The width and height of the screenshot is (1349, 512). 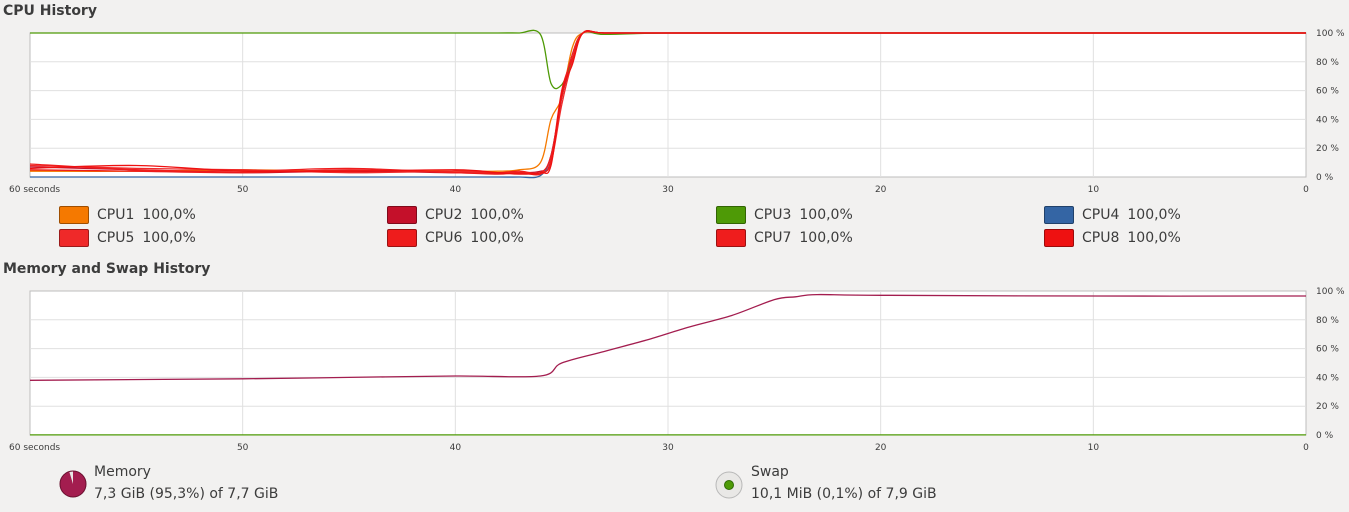 I want to click on memory-pie-icon, so click(x=73, y=484).